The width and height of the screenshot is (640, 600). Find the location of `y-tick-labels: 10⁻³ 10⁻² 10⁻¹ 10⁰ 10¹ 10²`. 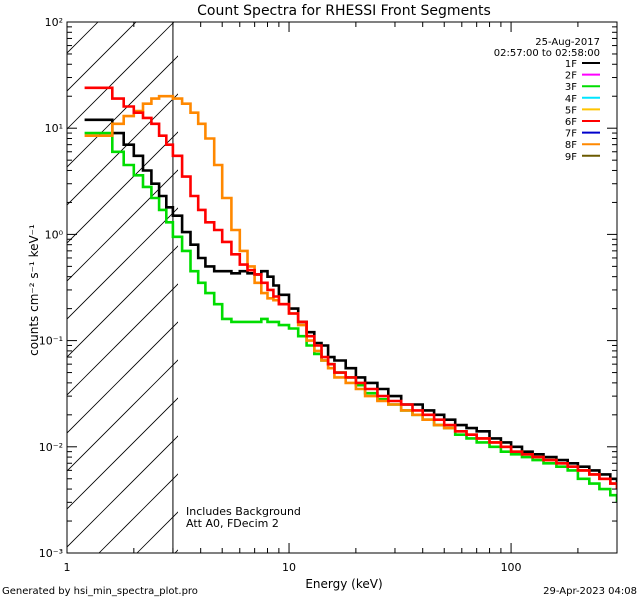

y-tick-labels: 10⁻³ 10⁻² 10⁻¹ 10⁰ 10¹ 10² is located at coordinates (51, 288).